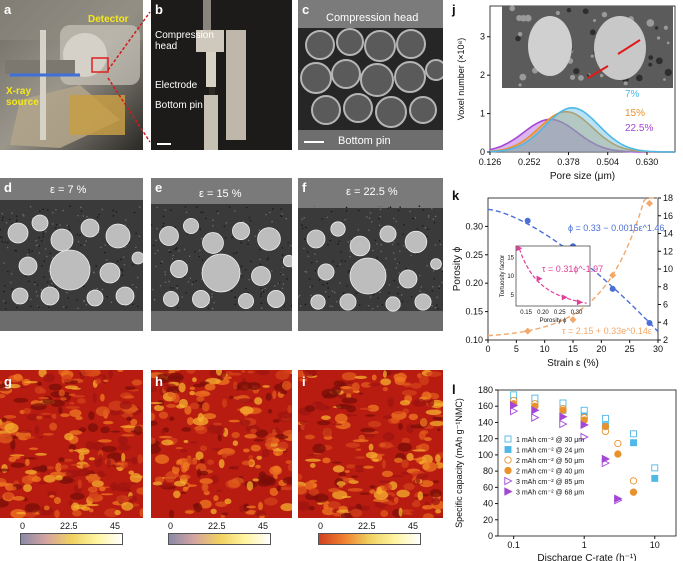 The image size is (683, 561). Describe the element at coordinates (629, 47) in the screenshot. I see `sem-arrow` at that location.